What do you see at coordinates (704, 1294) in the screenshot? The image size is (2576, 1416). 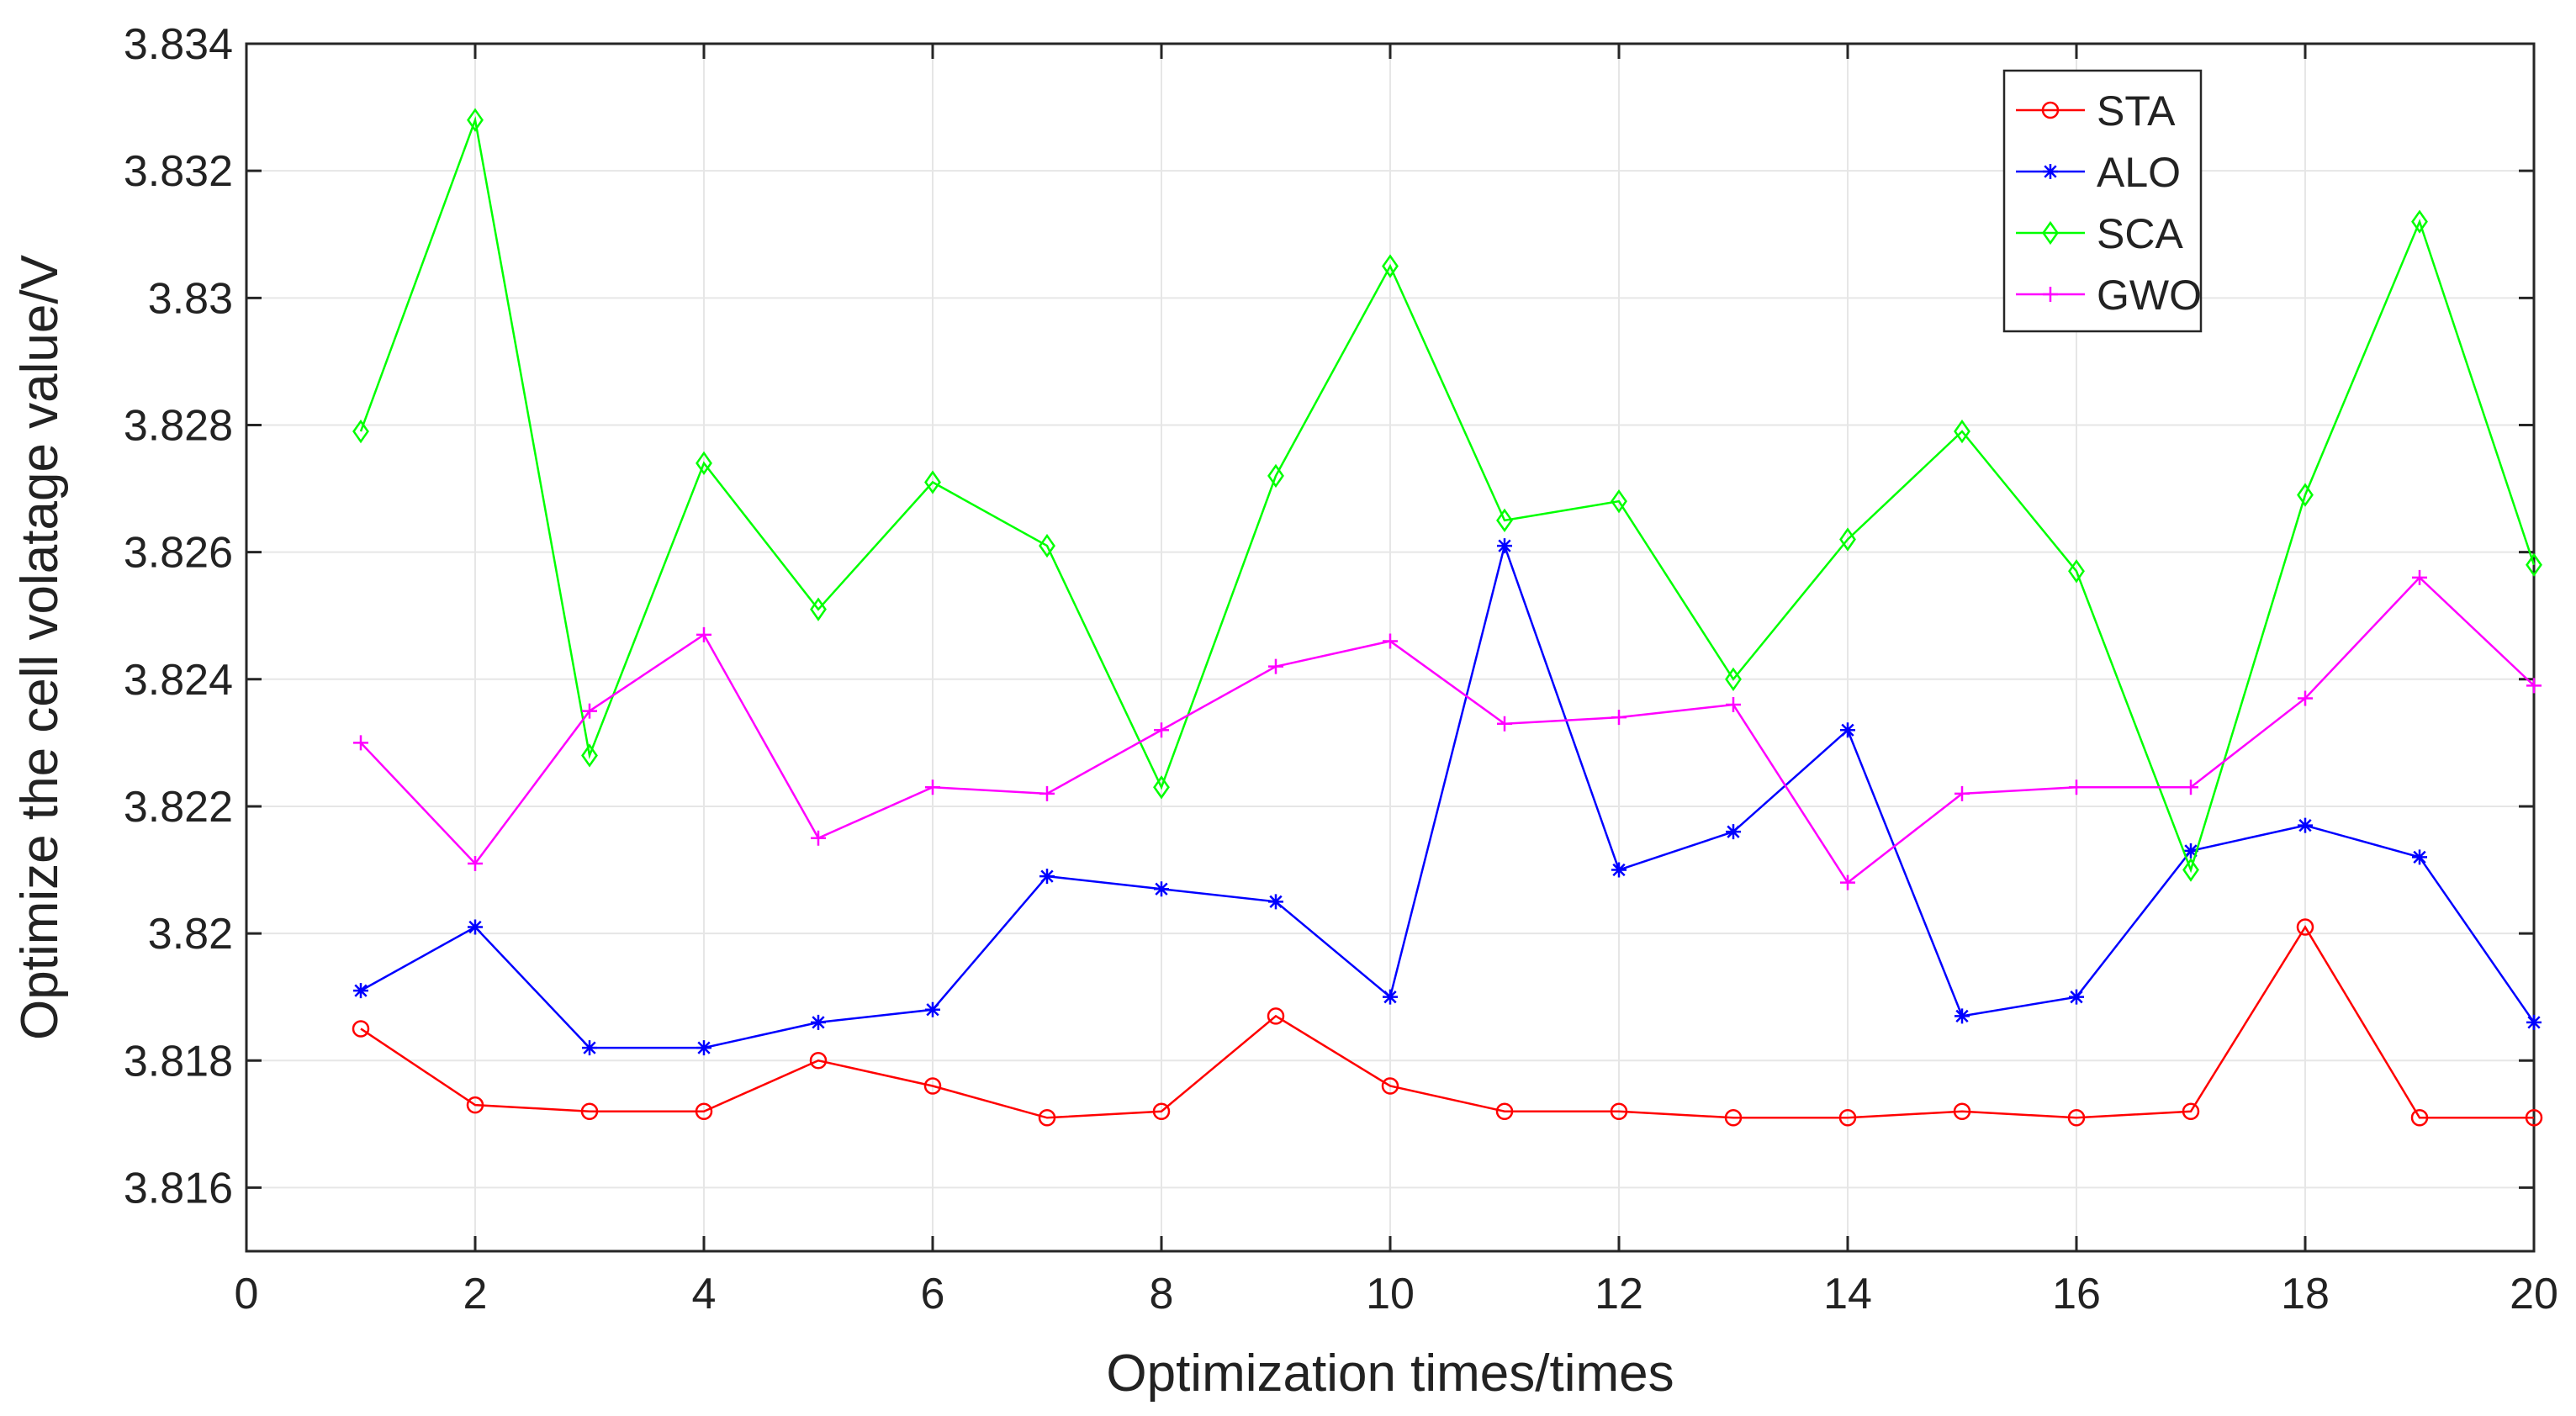 I see `x-tick-label: 4` at bounding box center [704, 1294].